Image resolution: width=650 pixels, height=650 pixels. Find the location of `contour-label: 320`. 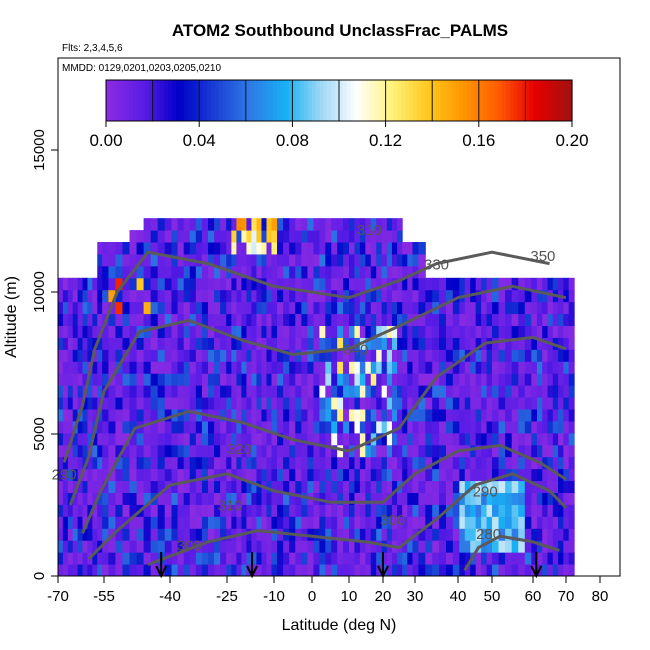

contour-label: 320 is located at coordinates (239, 449).